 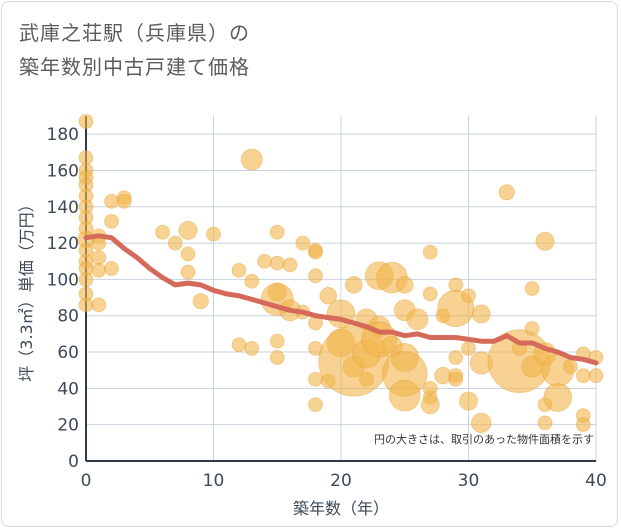 I want to click on y-tick-labels: 0 20 40 60 80 100 120 140 160 180, so click(x=63, y=298).